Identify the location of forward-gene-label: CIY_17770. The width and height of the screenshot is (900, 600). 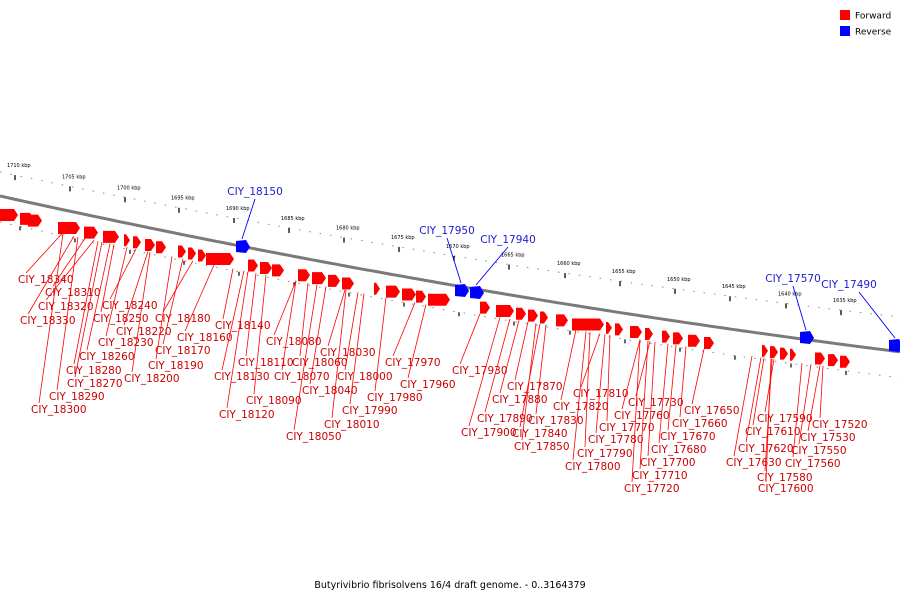
(627, 428).